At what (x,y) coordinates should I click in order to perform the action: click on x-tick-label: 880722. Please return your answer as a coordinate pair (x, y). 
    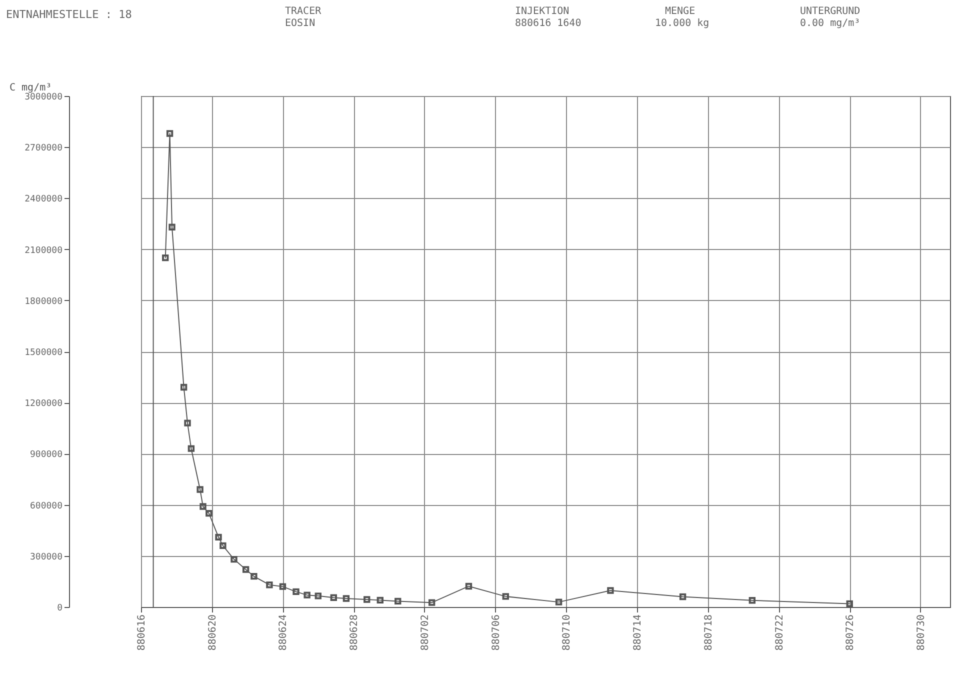
    Looking at the image, I should click on (780, 632).